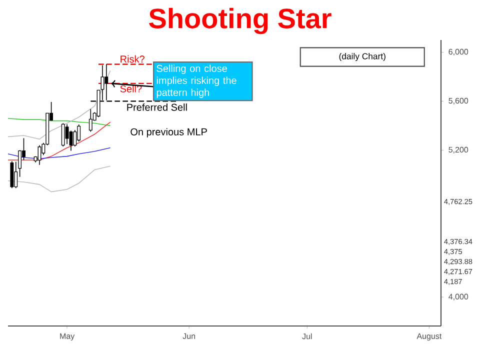 Image resolution: width=480 pixels, height=359 pixels. I want to click on annotation: On previous MLP, so click(168, 133).